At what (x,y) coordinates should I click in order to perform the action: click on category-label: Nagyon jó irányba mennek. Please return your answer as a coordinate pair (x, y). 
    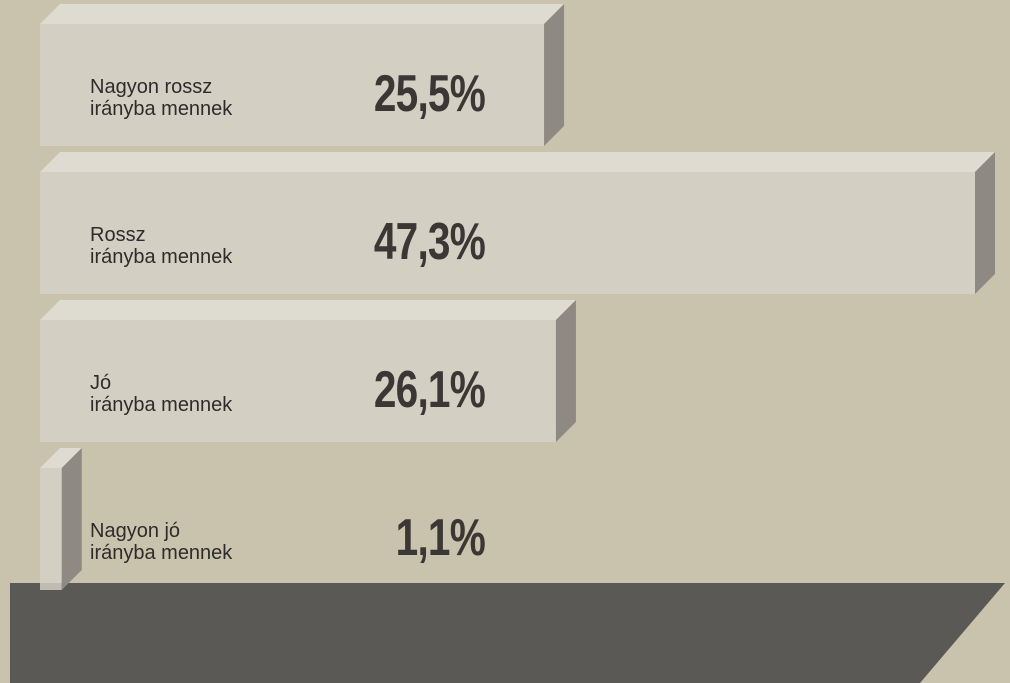
    Looking at the image, I should click on (161, 542).